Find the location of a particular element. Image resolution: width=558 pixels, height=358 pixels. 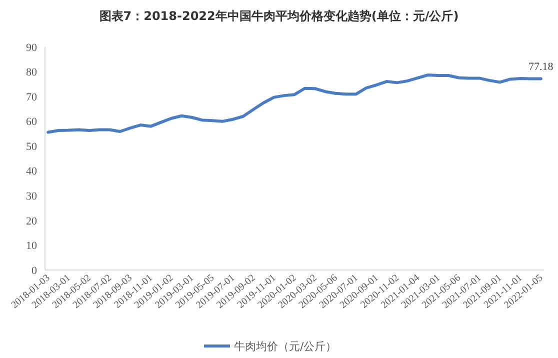

y-tick-label: 20 is located at coordinates (32, 221).